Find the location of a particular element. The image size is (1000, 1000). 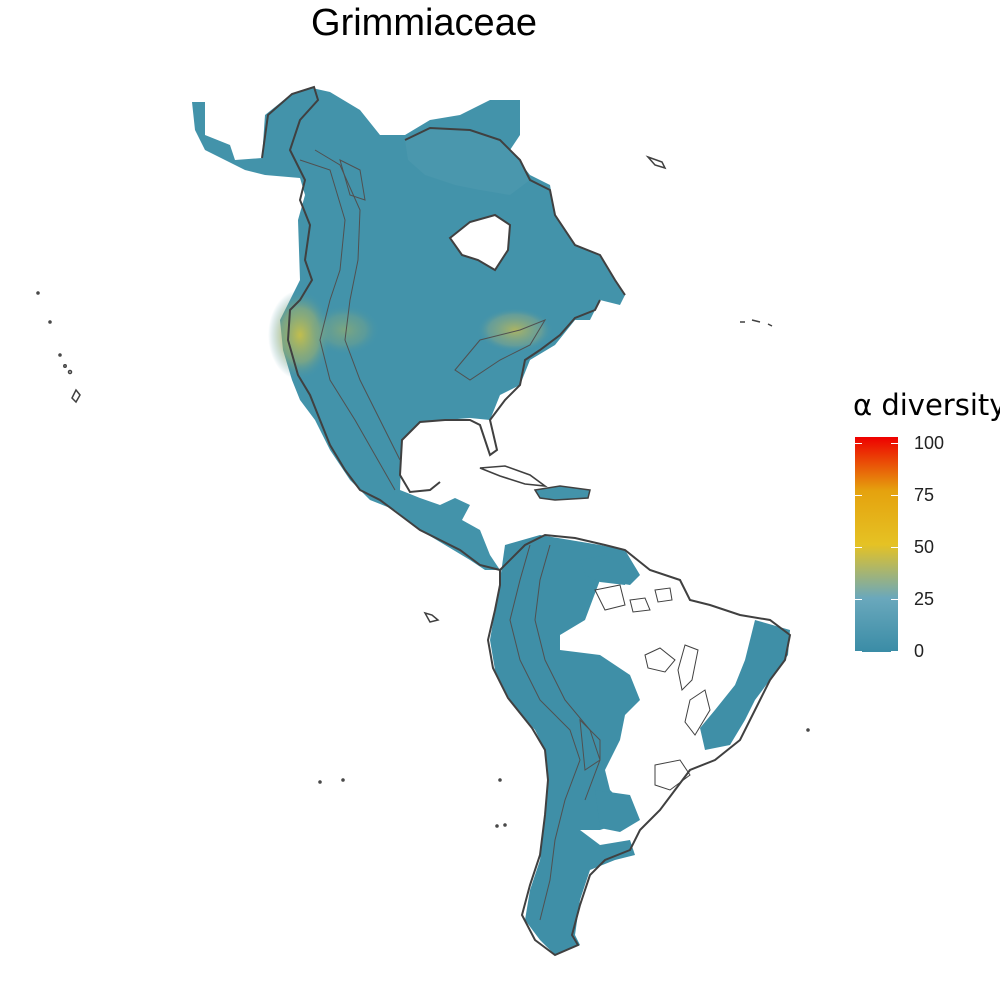

gulf-of-mexico is located at coordinates (447, 456).